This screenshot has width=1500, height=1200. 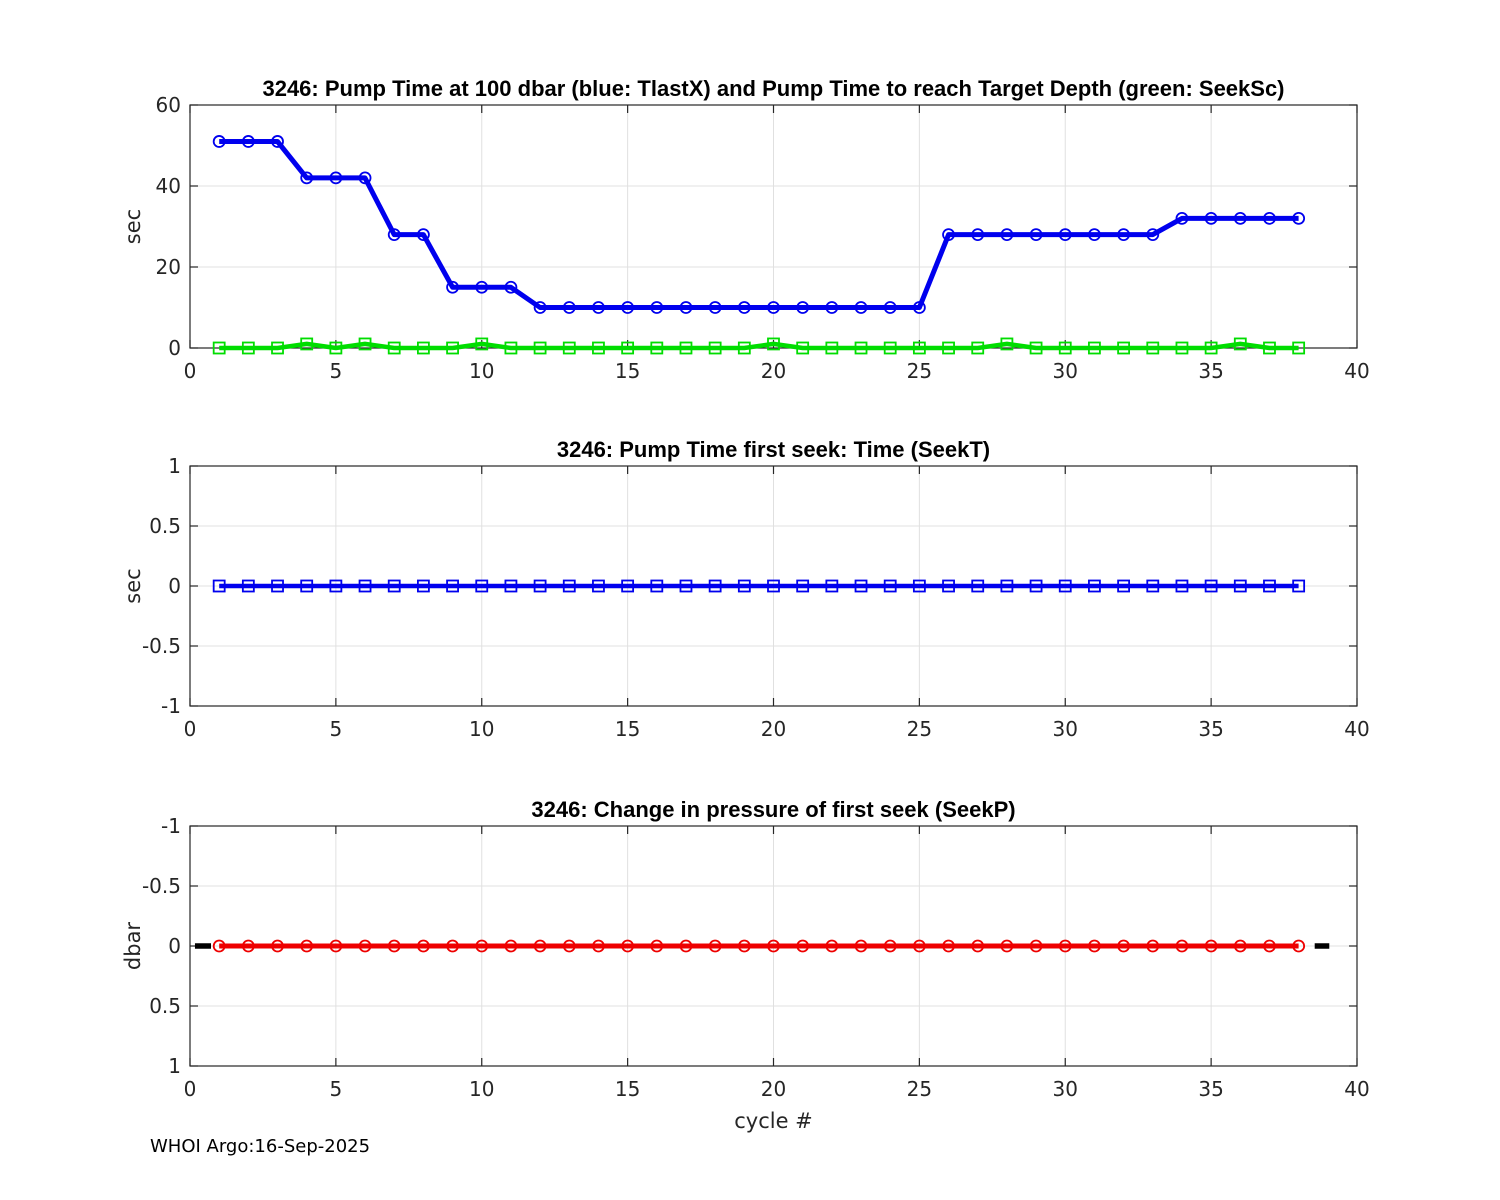 I want to click on series-SeekT-markers, so click(x=759, y=586).